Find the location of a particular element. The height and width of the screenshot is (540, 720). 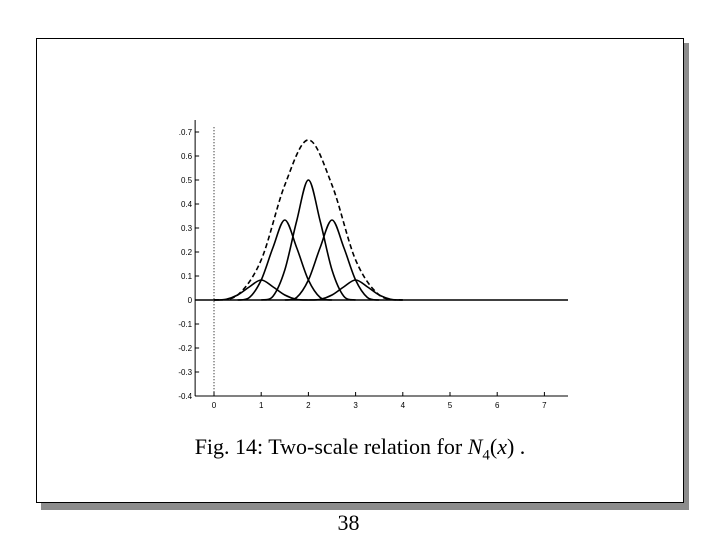

x-tick-label: 7 is located at coordinates (544, 405).